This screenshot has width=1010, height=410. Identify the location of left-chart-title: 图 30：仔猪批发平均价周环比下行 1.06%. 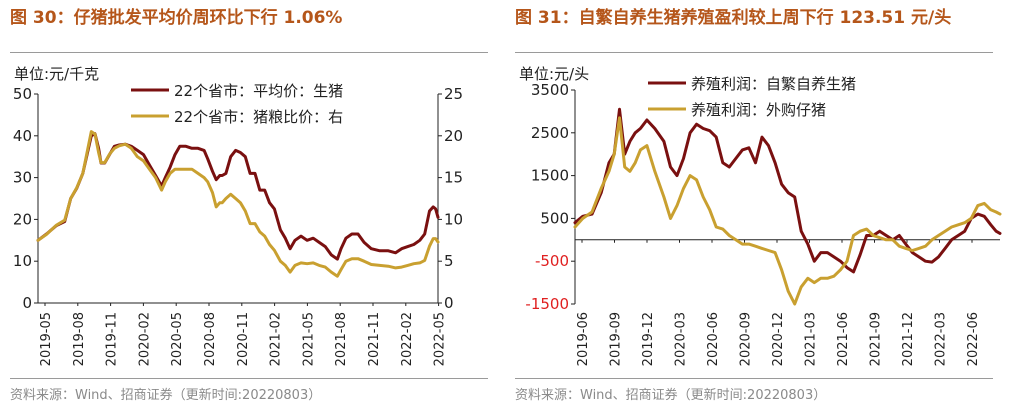
(176, 18).